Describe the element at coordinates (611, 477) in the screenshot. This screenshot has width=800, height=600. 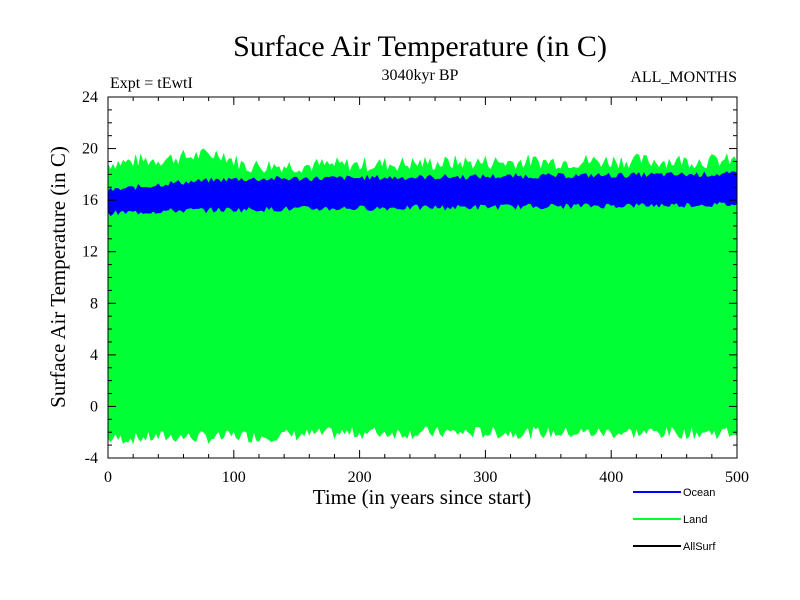
I see `x-tick-label: 400` at that location.